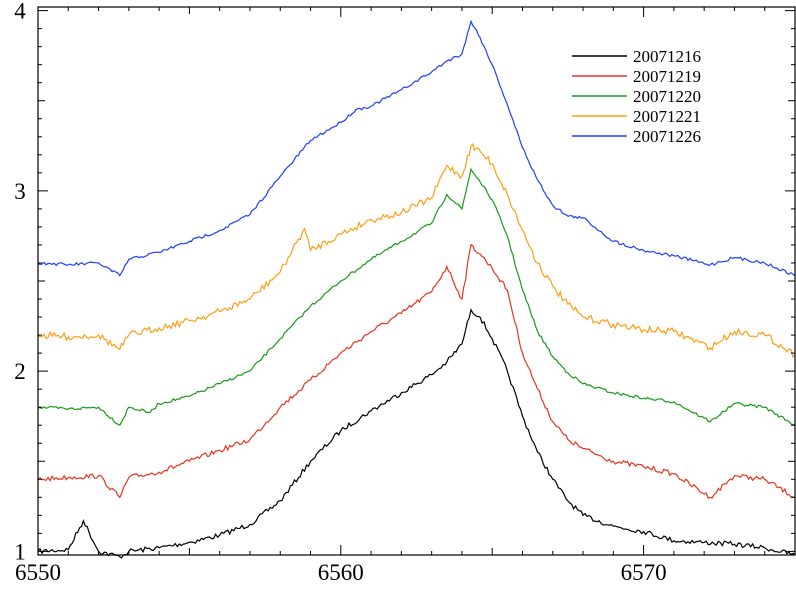 This screenshot has height=591, width=796. Describe the element at coordinates (20, 191) in the screenshot. I see `y-tick-label: 3` at that location.